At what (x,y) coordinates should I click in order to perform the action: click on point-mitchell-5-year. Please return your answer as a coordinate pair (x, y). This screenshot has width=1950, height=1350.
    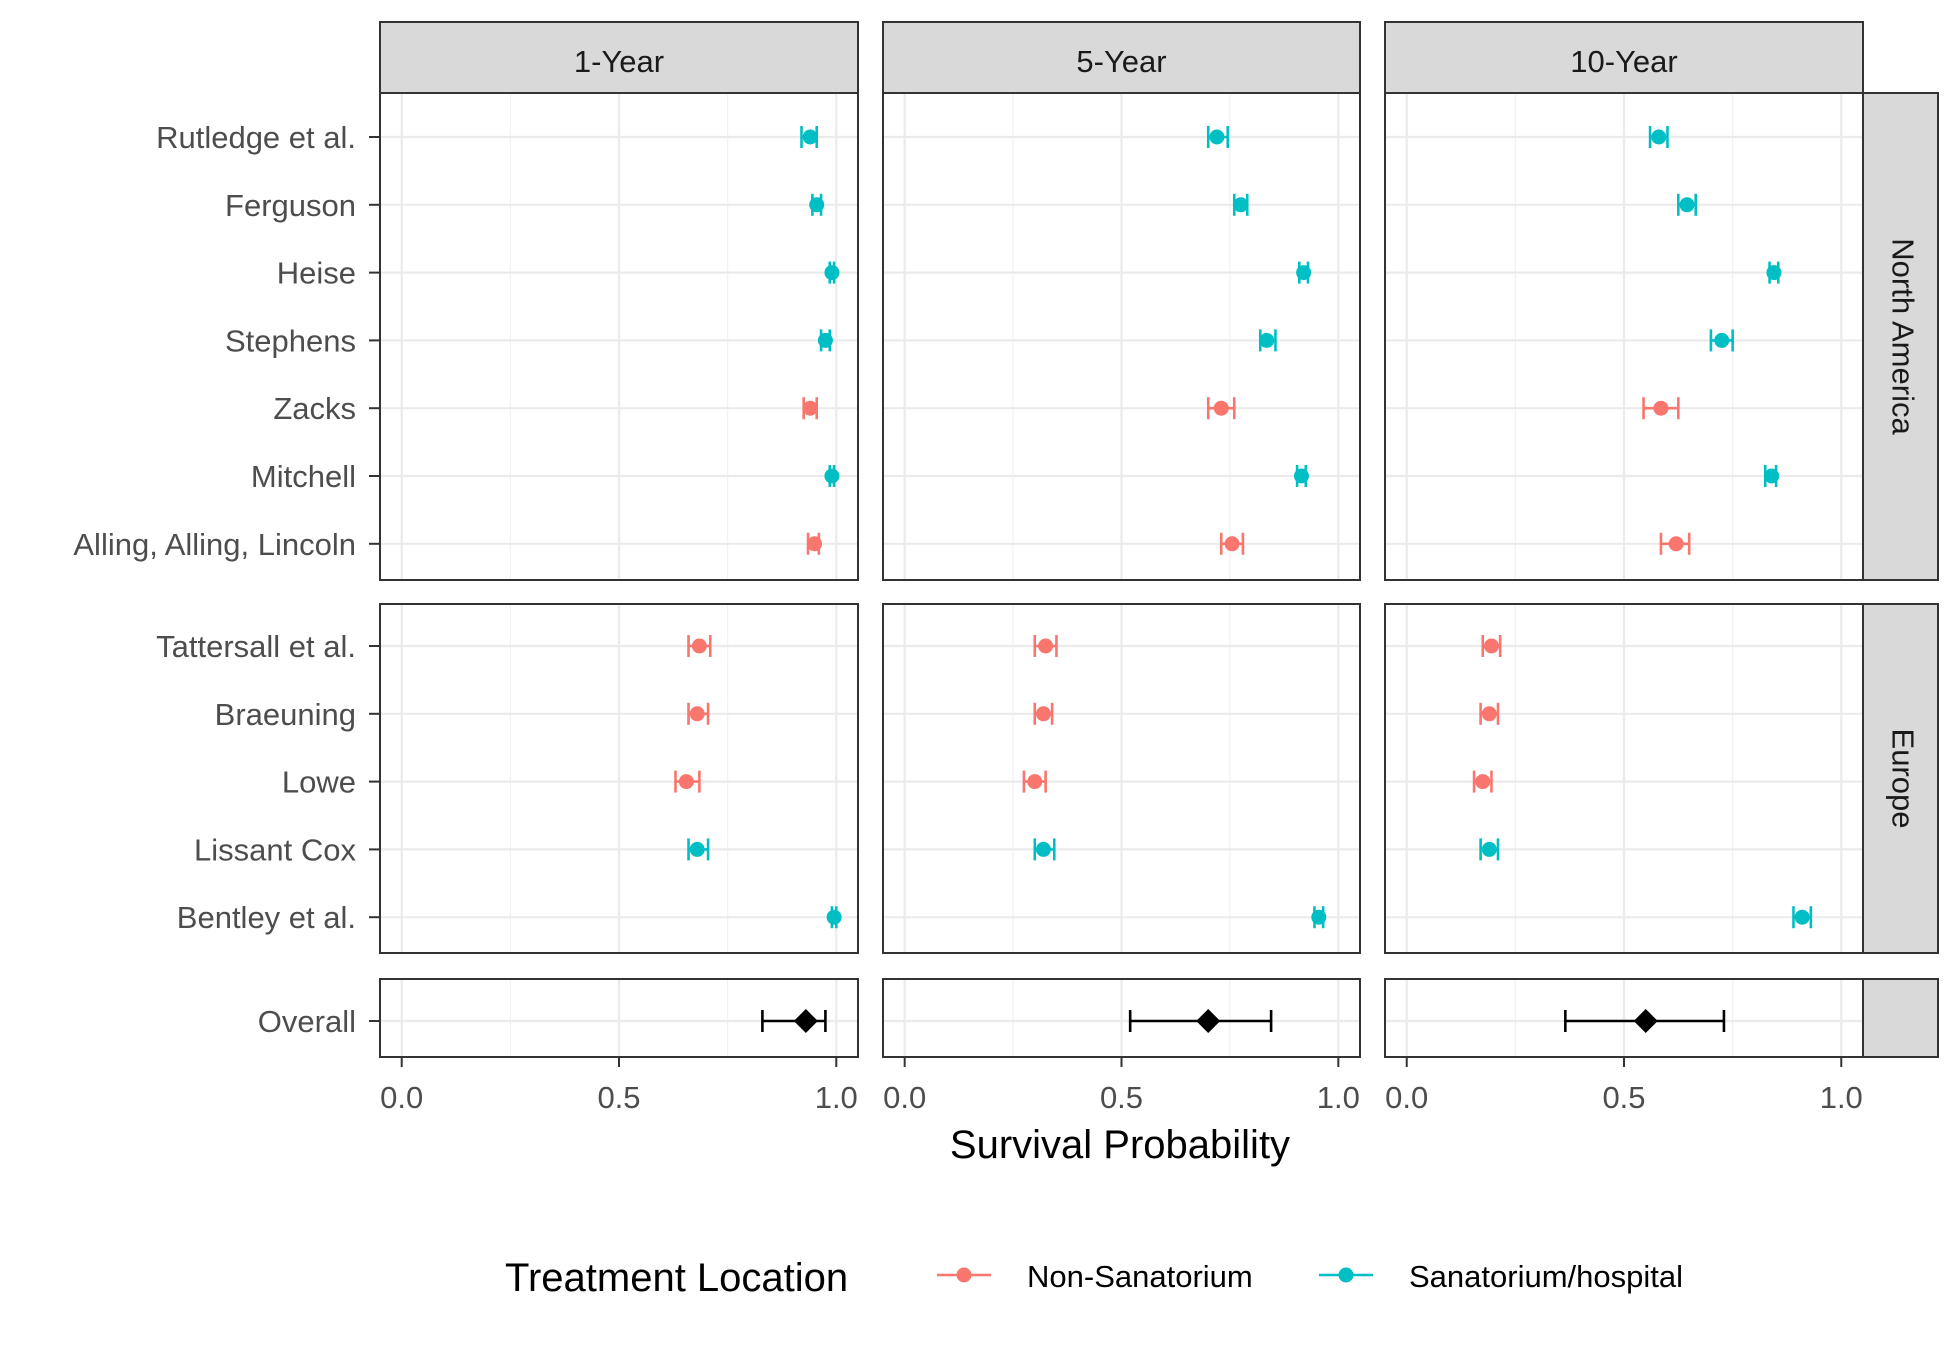
    Looking at the image, I should click on (1301, 476).